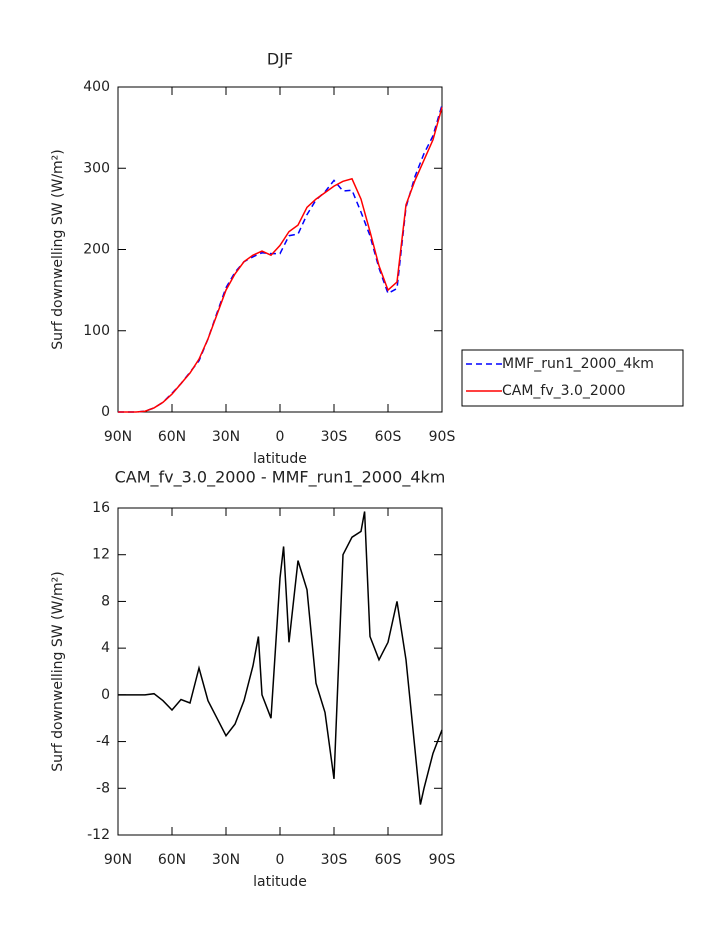 The image size is (723, 939). What do you see at coordinates (105, 601) in the screenshot?
I see `y-tick-label: 8` at bounding box center [105, 601].